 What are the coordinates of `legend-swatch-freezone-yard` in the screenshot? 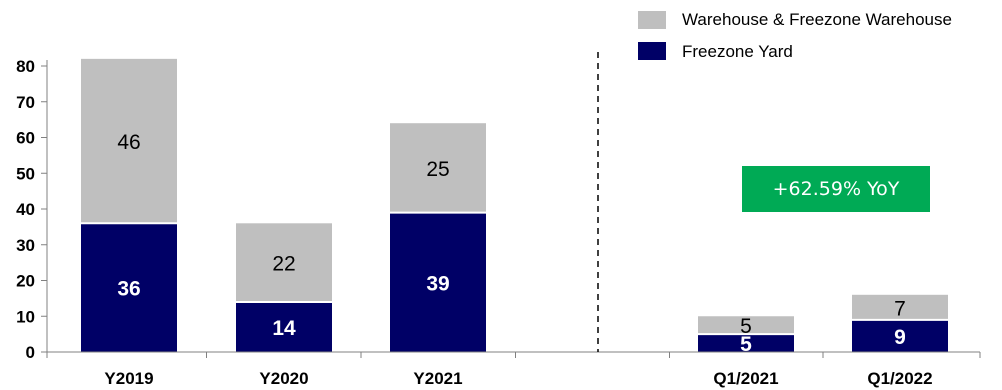 It's located at (652, 51).